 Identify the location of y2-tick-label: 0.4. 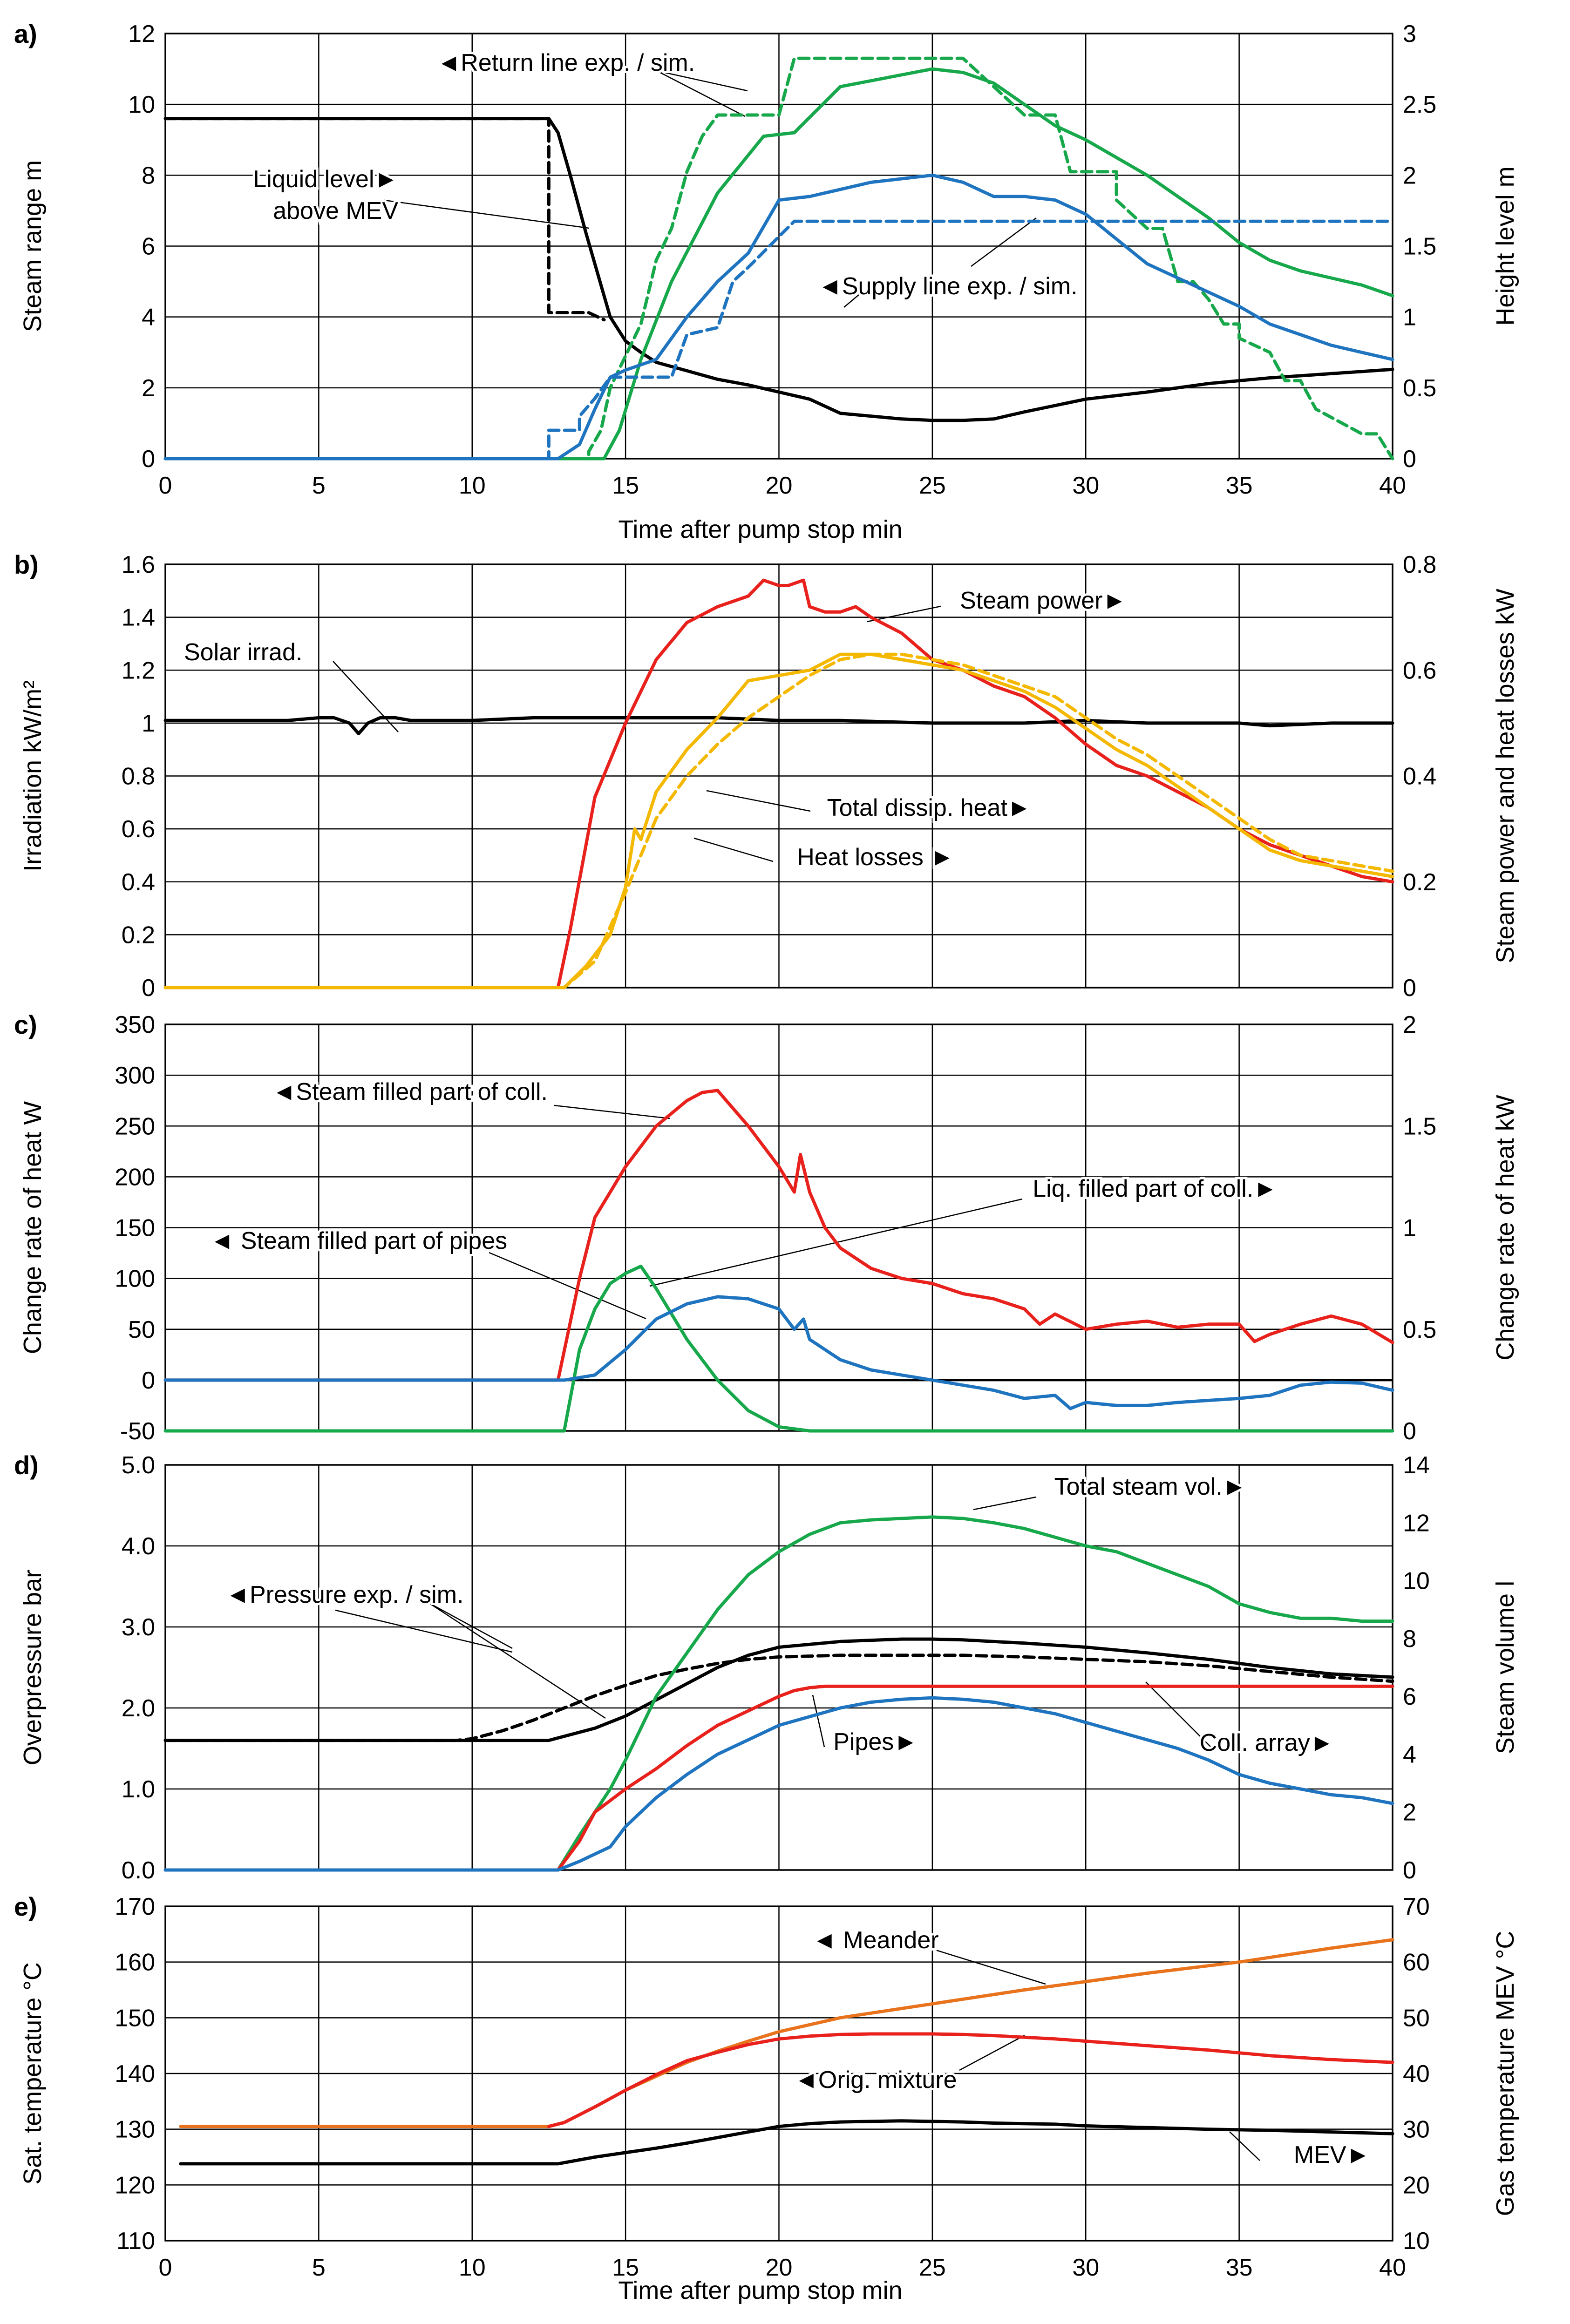
(1419, 776).